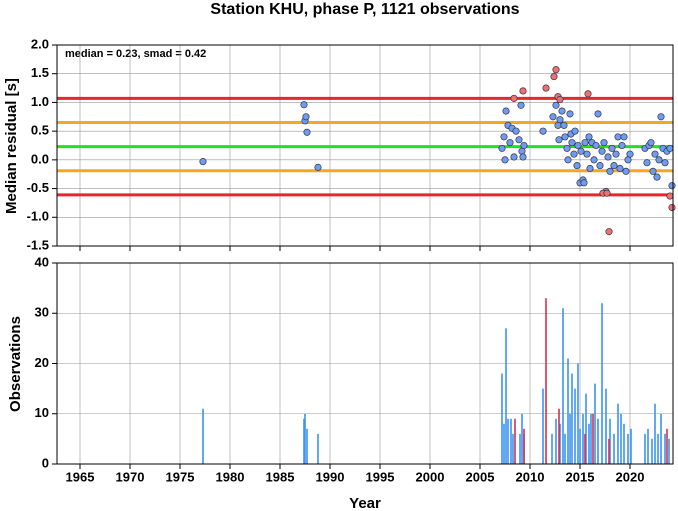 The width and height of the screenshot is (678, 511). What do you see at coordinates (38, 244) in the screenshot?
I see `y-tick-label: -1.5` at bounding box center [38, 244].